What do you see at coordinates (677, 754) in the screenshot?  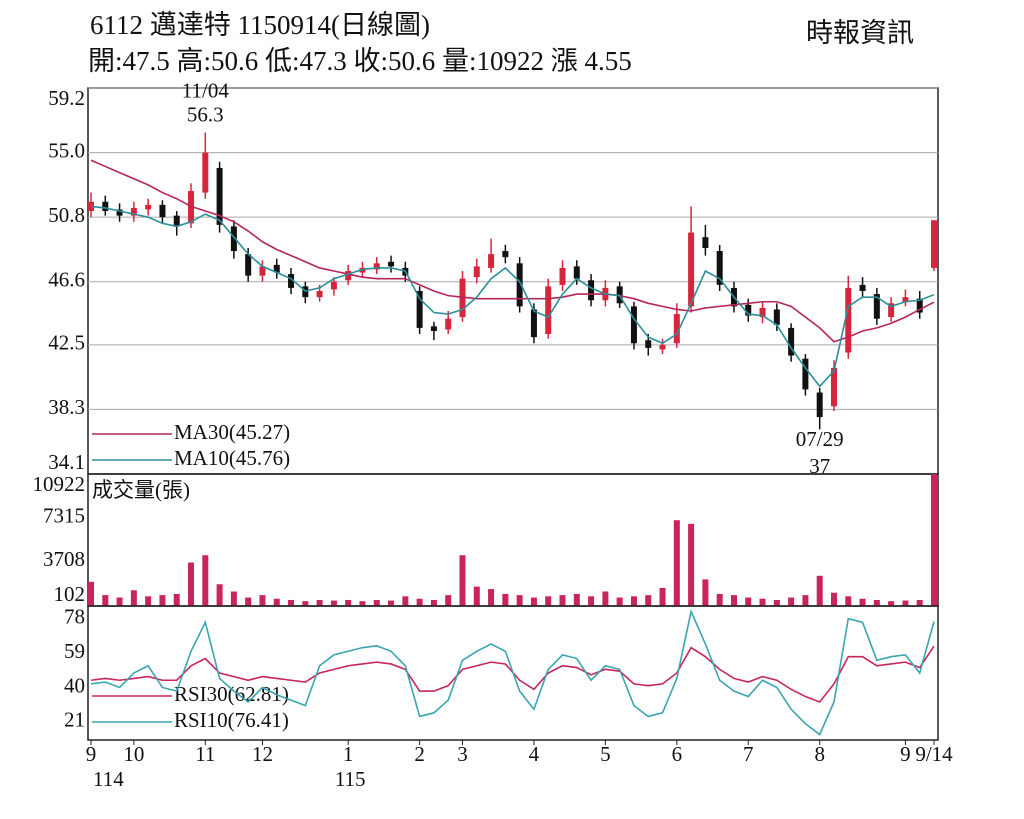 I see `x-tick-label: 6` at bounding box center [677, 754].